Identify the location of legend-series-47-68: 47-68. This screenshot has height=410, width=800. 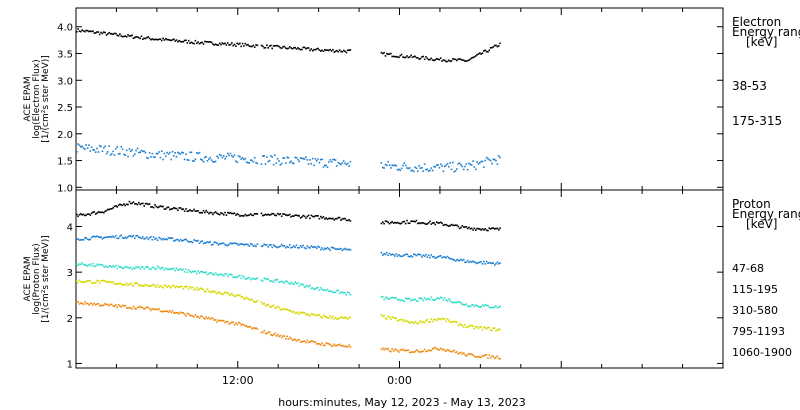
(748, 268).